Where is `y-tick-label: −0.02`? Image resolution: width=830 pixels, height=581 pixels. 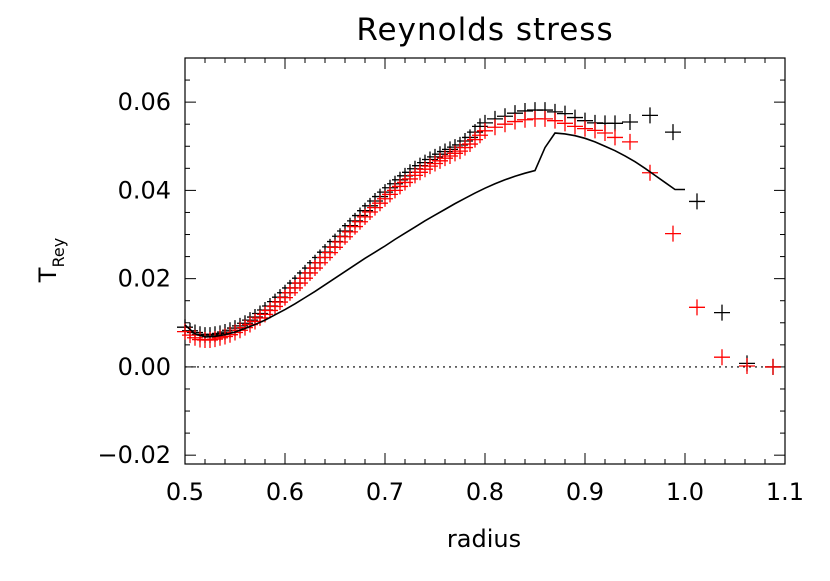 y-tick-label: −0.02 is located at coordinates (134, 455).